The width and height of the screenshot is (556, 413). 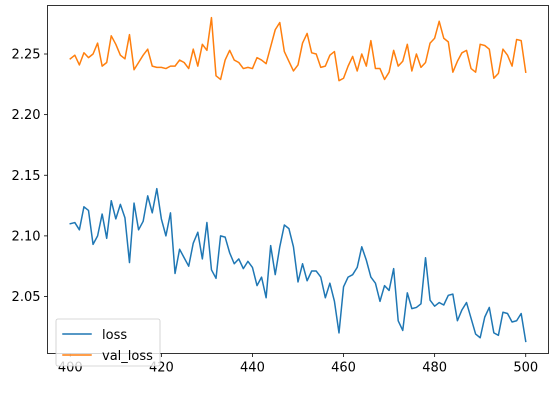 I want to click on x-axis: 400 420 440 460 480 500, so click(x=298, y=364).